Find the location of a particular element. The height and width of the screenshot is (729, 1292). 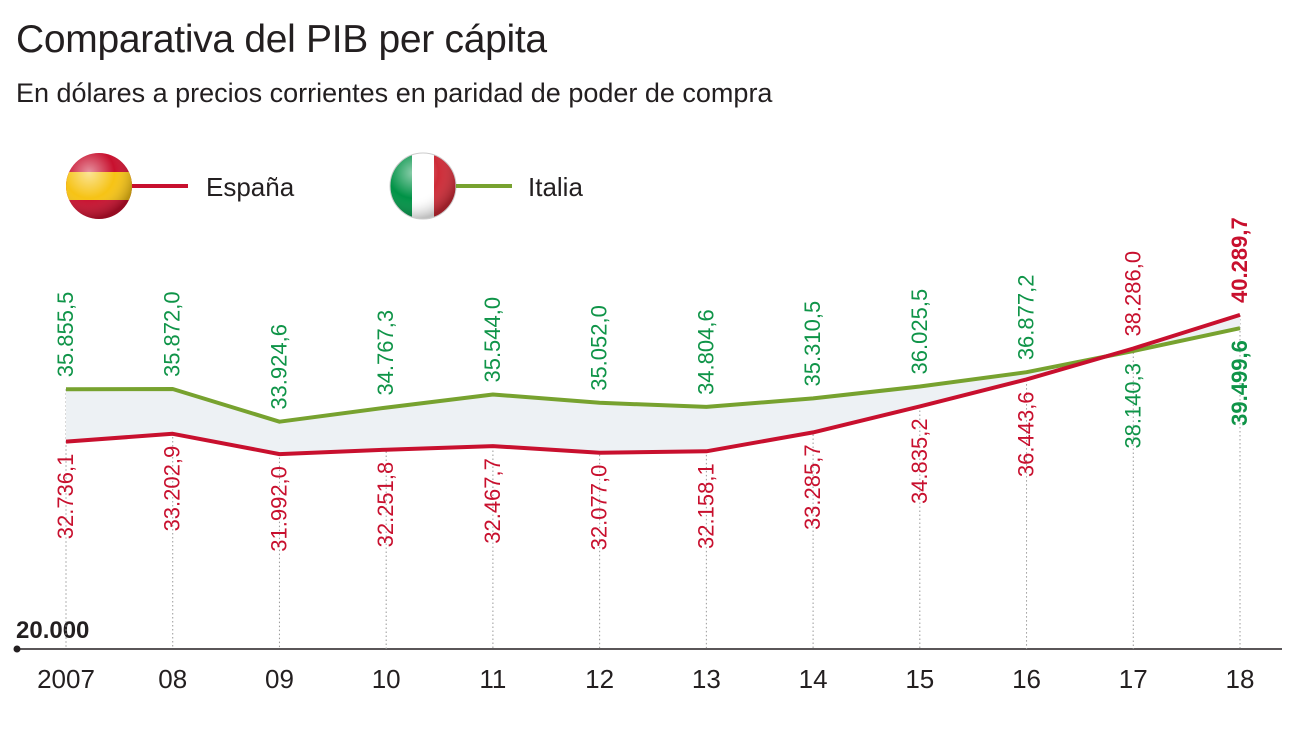

value-label-espana: 33.285,7 is located at coordinates (812, 487).